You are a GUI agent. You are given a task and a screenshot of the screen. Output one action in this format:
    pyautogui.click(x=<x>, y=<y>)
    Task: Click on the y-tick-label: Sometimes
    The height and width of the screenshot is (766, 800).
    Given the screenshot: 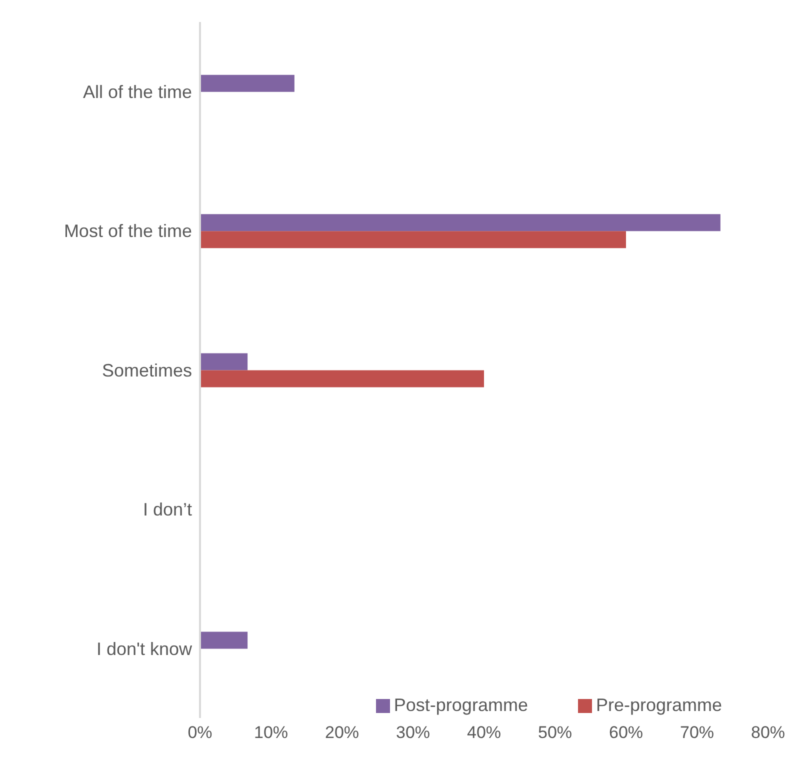 What is the action you would take?
    pyautogui.click(x=147, y=370)
    